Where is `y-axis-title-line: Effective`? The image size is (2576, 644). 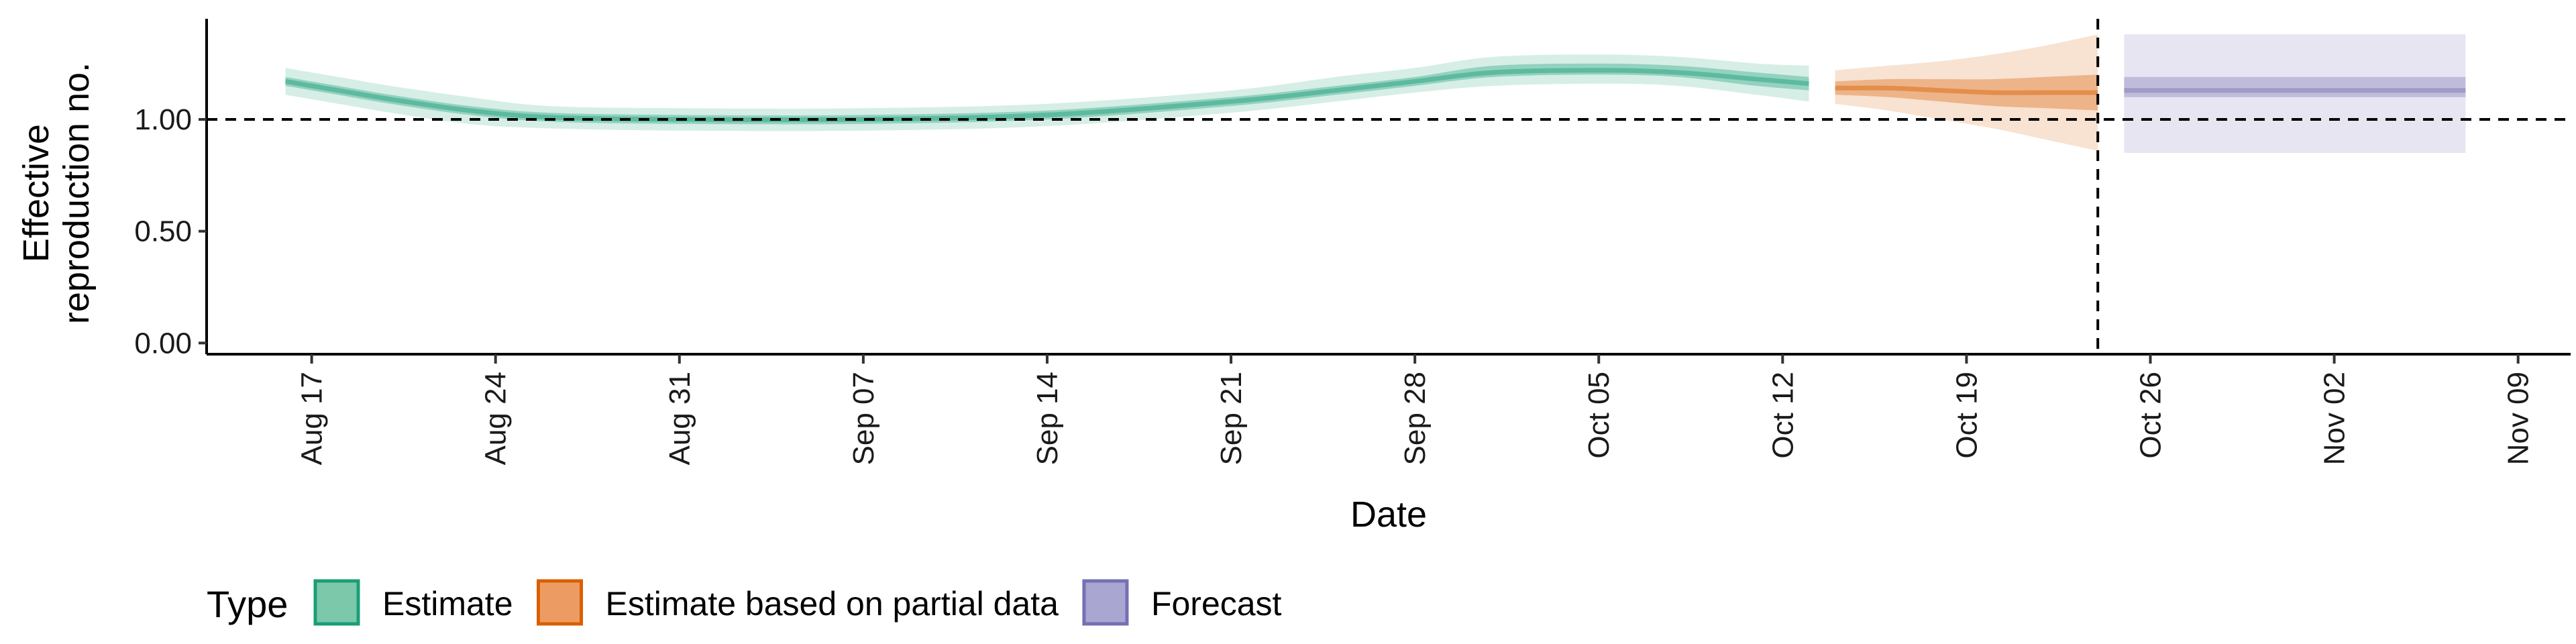
y-axis-title-line: Effective is located at coordinates (36, 193).